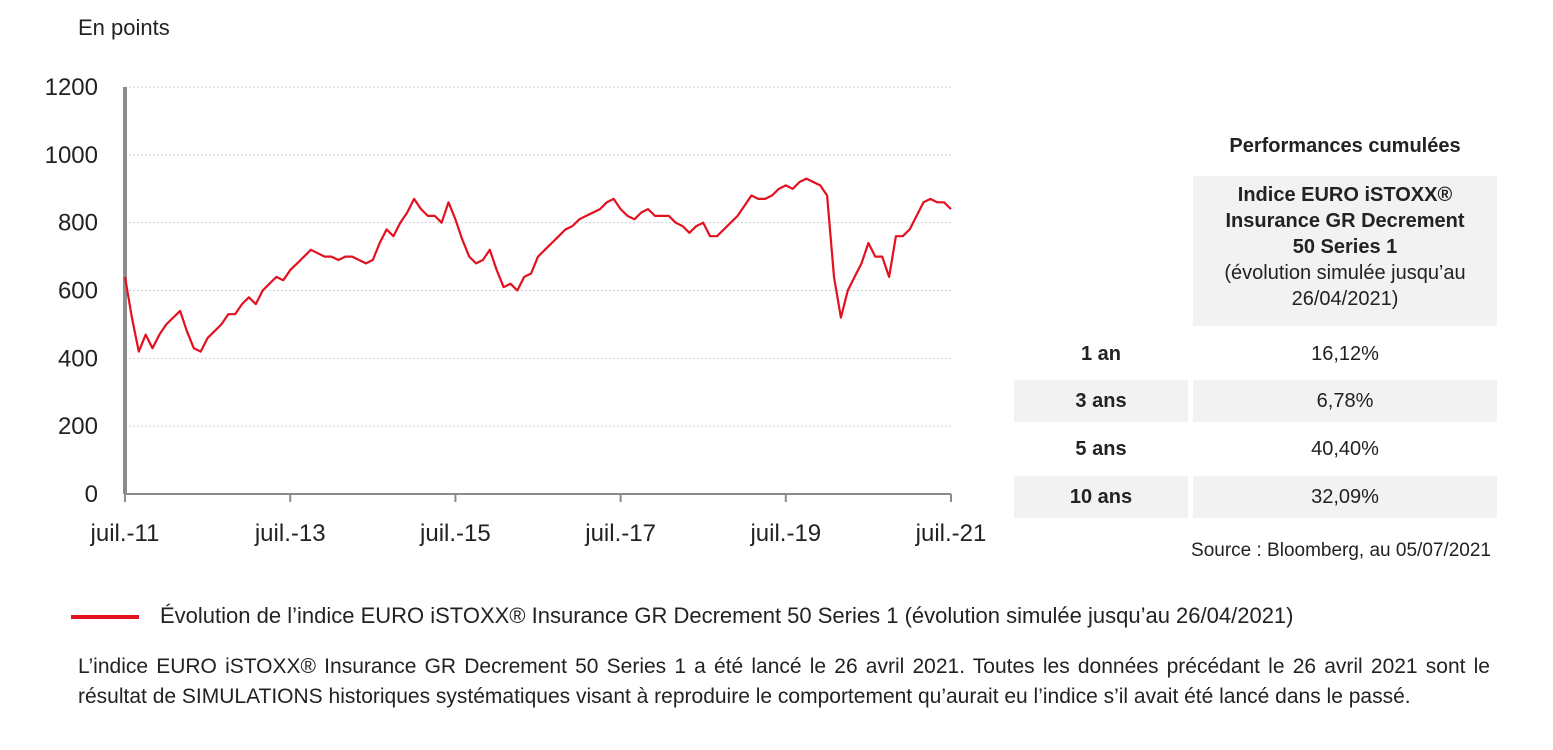 This screenshot has width=1553, height=750. I want to click on table-row: 5 ans 40,40%, so click(1255, 449).